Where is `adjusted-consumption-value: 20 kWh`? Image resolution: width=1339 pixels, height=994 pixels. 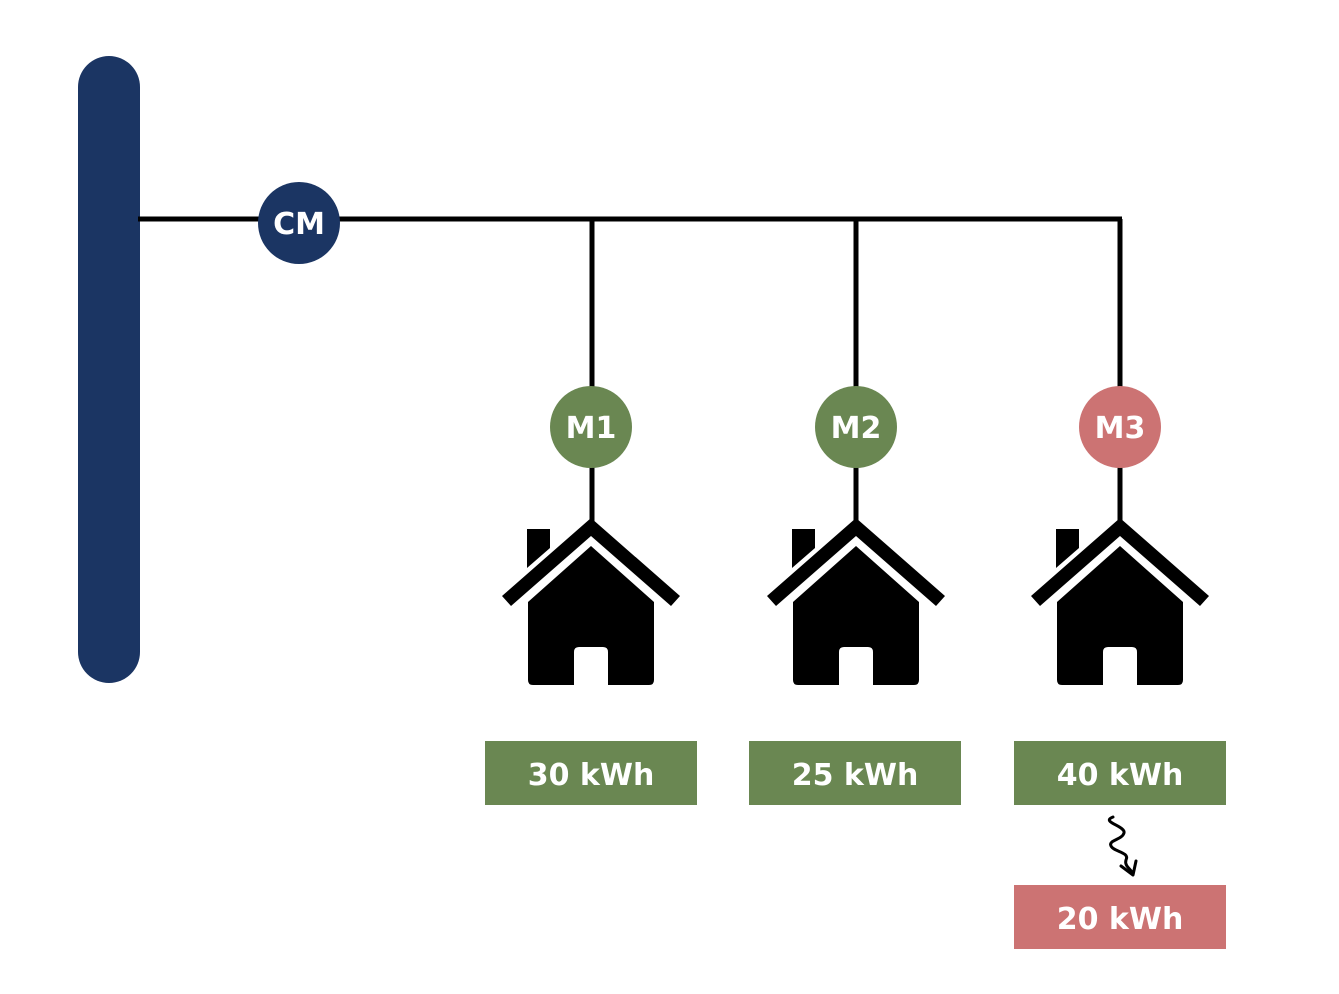
adjusted-consumption-value: 20 kWh is located at coordinates (1120, 919).